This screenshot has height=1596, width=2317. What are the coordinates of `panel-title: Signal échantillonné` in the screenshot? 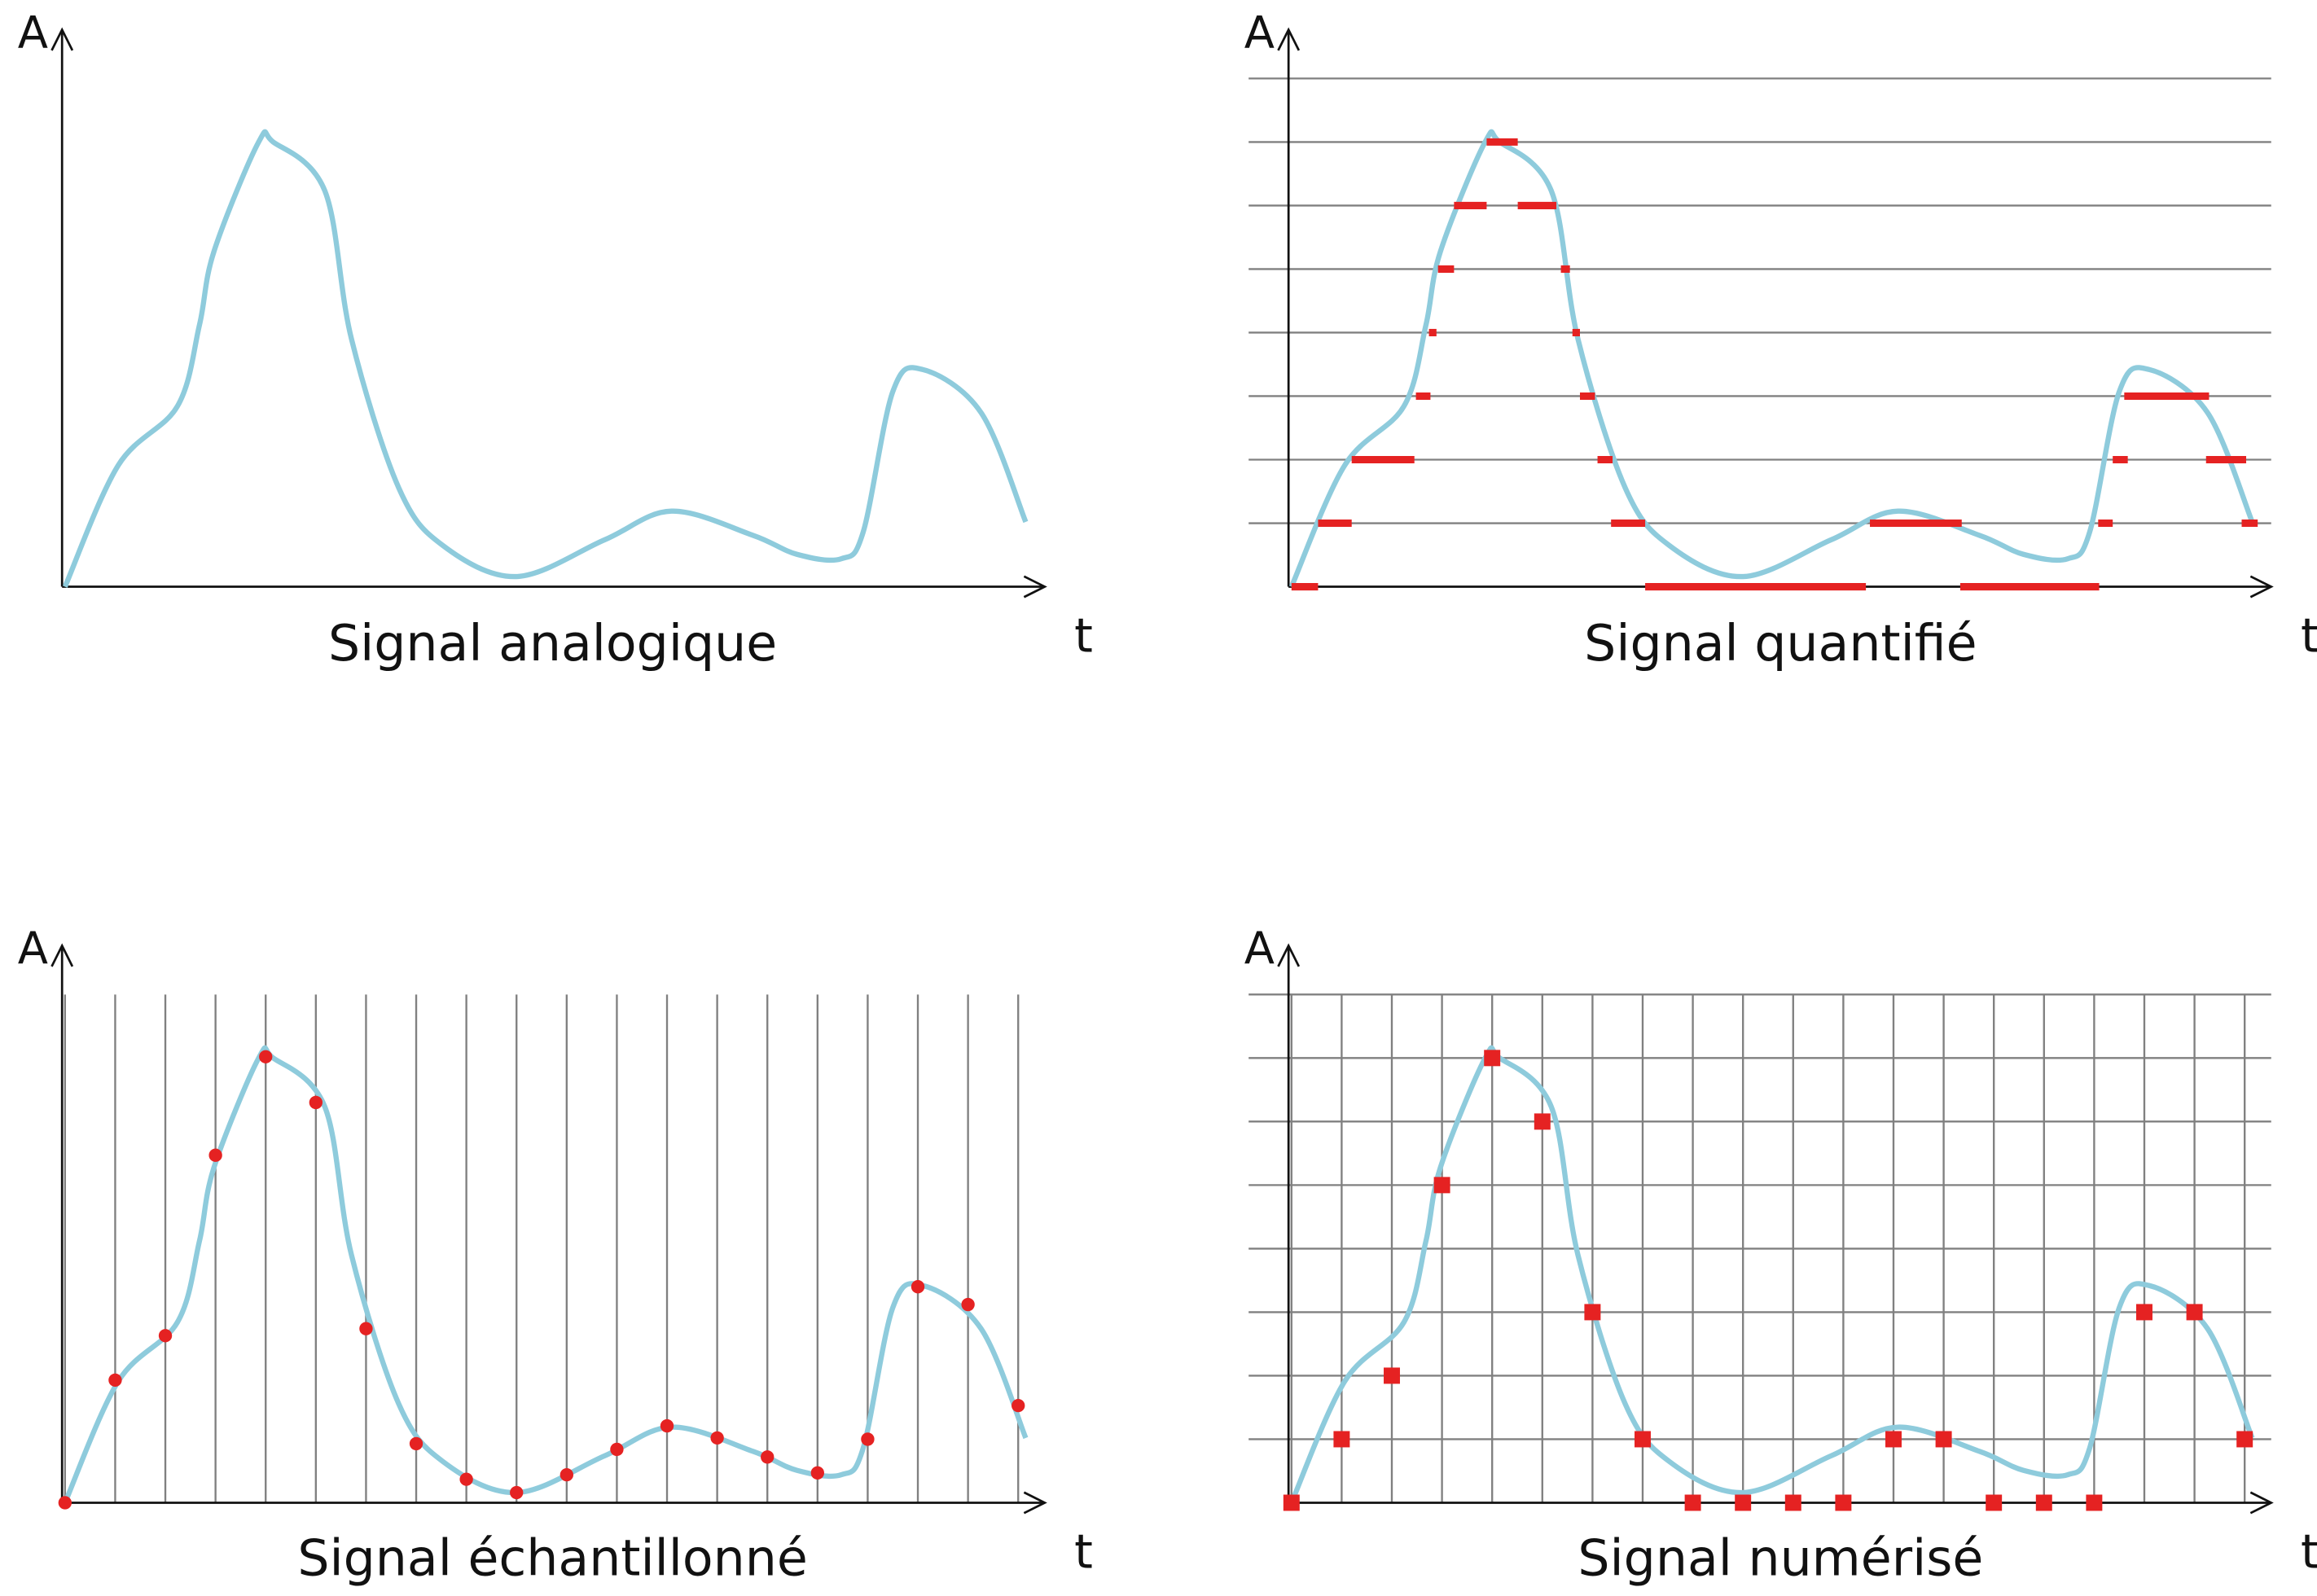 It's located at (552, 1557).